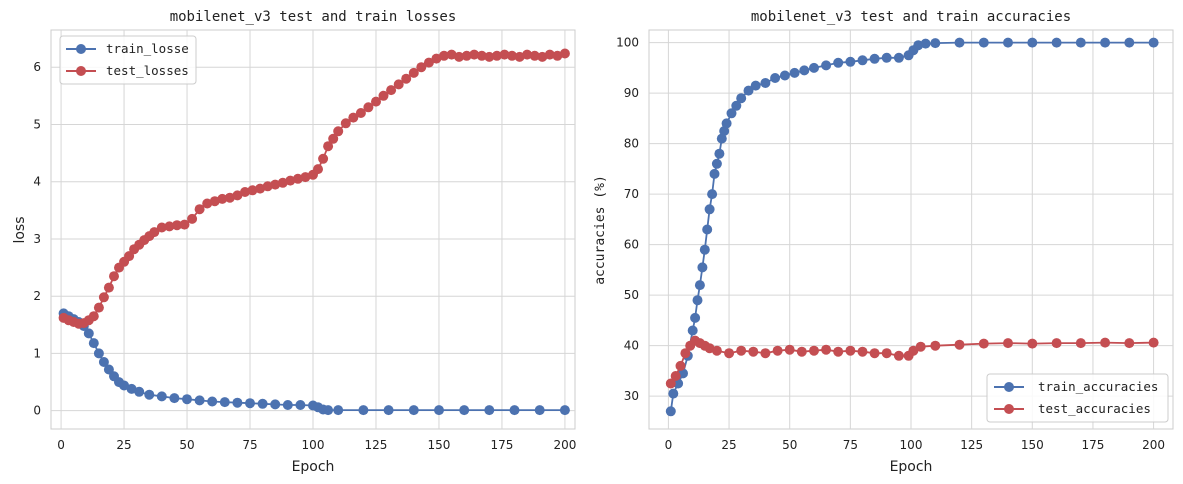  What do you see at coordinates (376, 445) in the screenshot?
I see `loss-x-tick-label: 125` at bounding box center [376, 445].